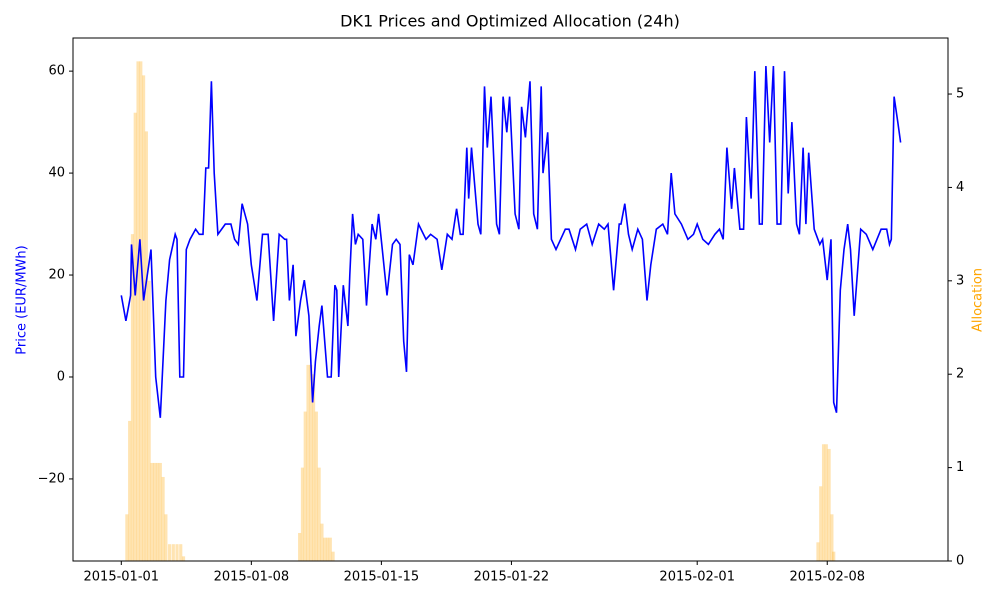 Image resolution: width=1000 pixels, height=600 pixels. What do you see at coordinates (22, 299) in the screenshot?
I see `y-axis-label: Price (EUR/MWh)` at bounding box center [22, 299].